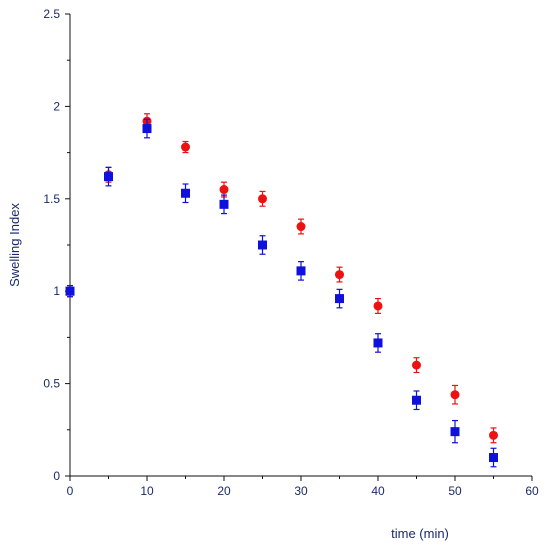 The image size is (549, 550). Describe the element at coordinates (56, 106) in the screenshot. I see `y-tick-label: 2` at that location.